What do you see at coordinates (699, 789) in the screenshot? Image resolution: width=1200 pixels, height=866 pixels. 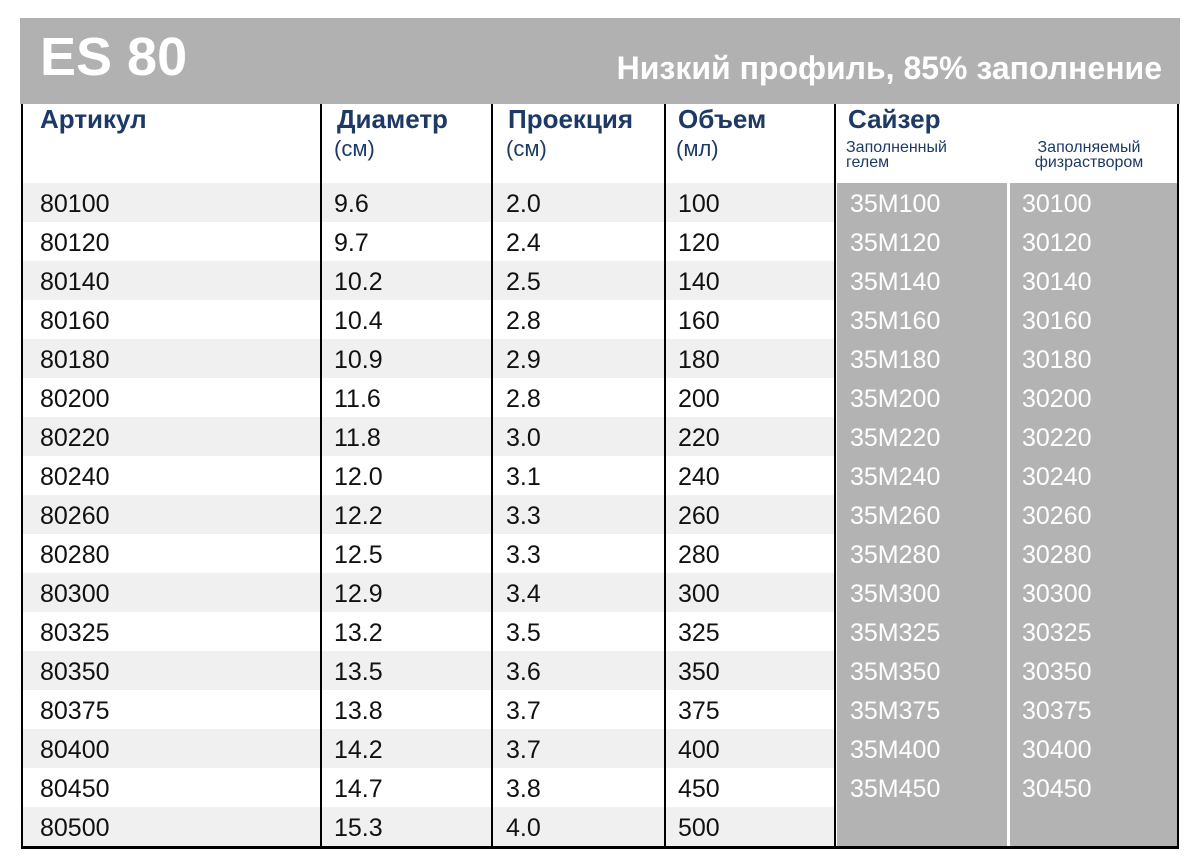 I see `table-cell: 450` at bounding box center [699, 789].